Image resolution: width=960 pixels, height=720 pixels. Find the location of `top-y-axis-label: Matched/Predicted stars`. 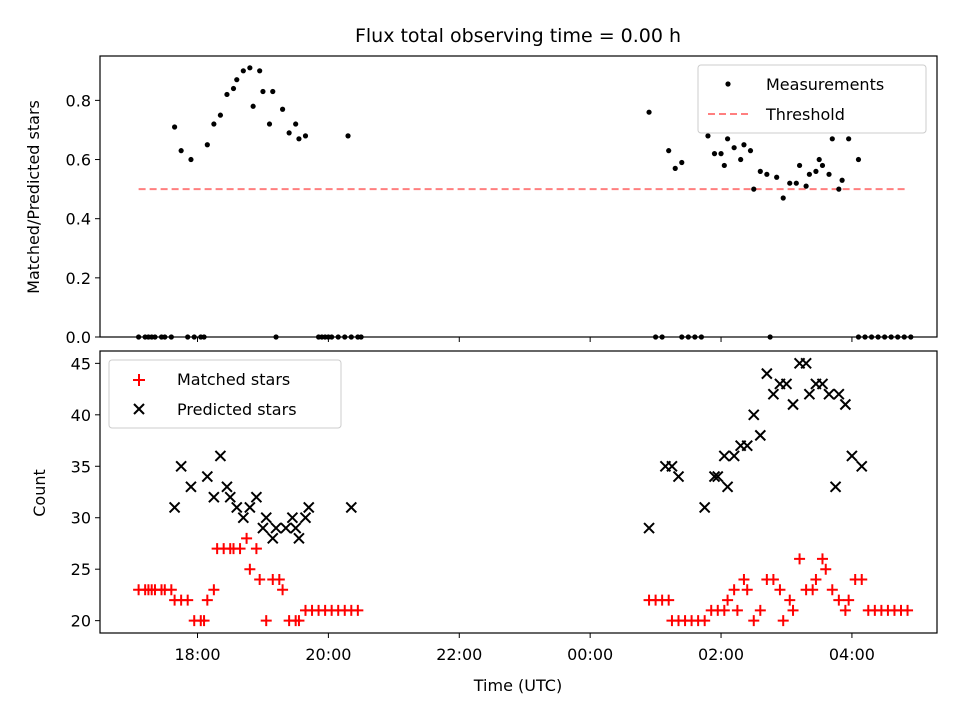

top-y-axis-label: Matched/Predicted stars is located at coordinates (33, 197).